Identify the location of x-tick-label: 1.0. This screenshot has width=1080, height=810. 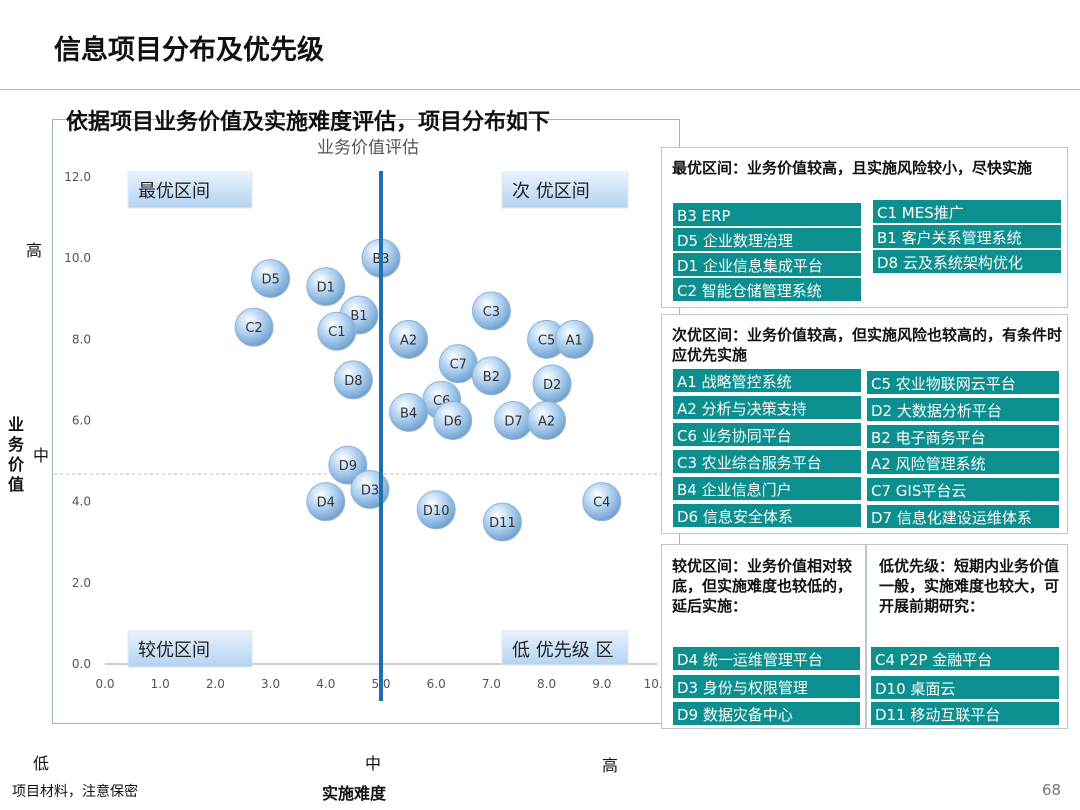
(160, 684).